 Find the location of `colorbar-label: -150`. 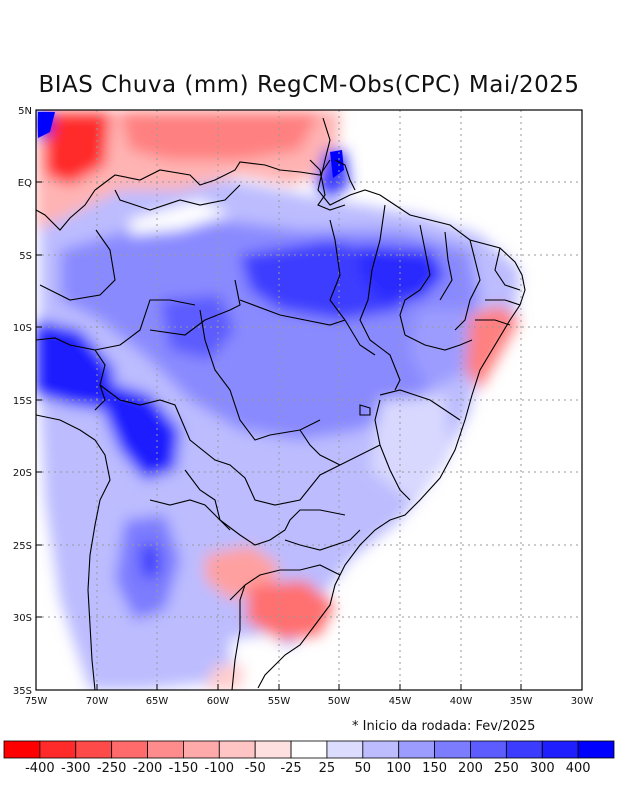

colorbar-label: -150 is located at coordinates (184, 768).